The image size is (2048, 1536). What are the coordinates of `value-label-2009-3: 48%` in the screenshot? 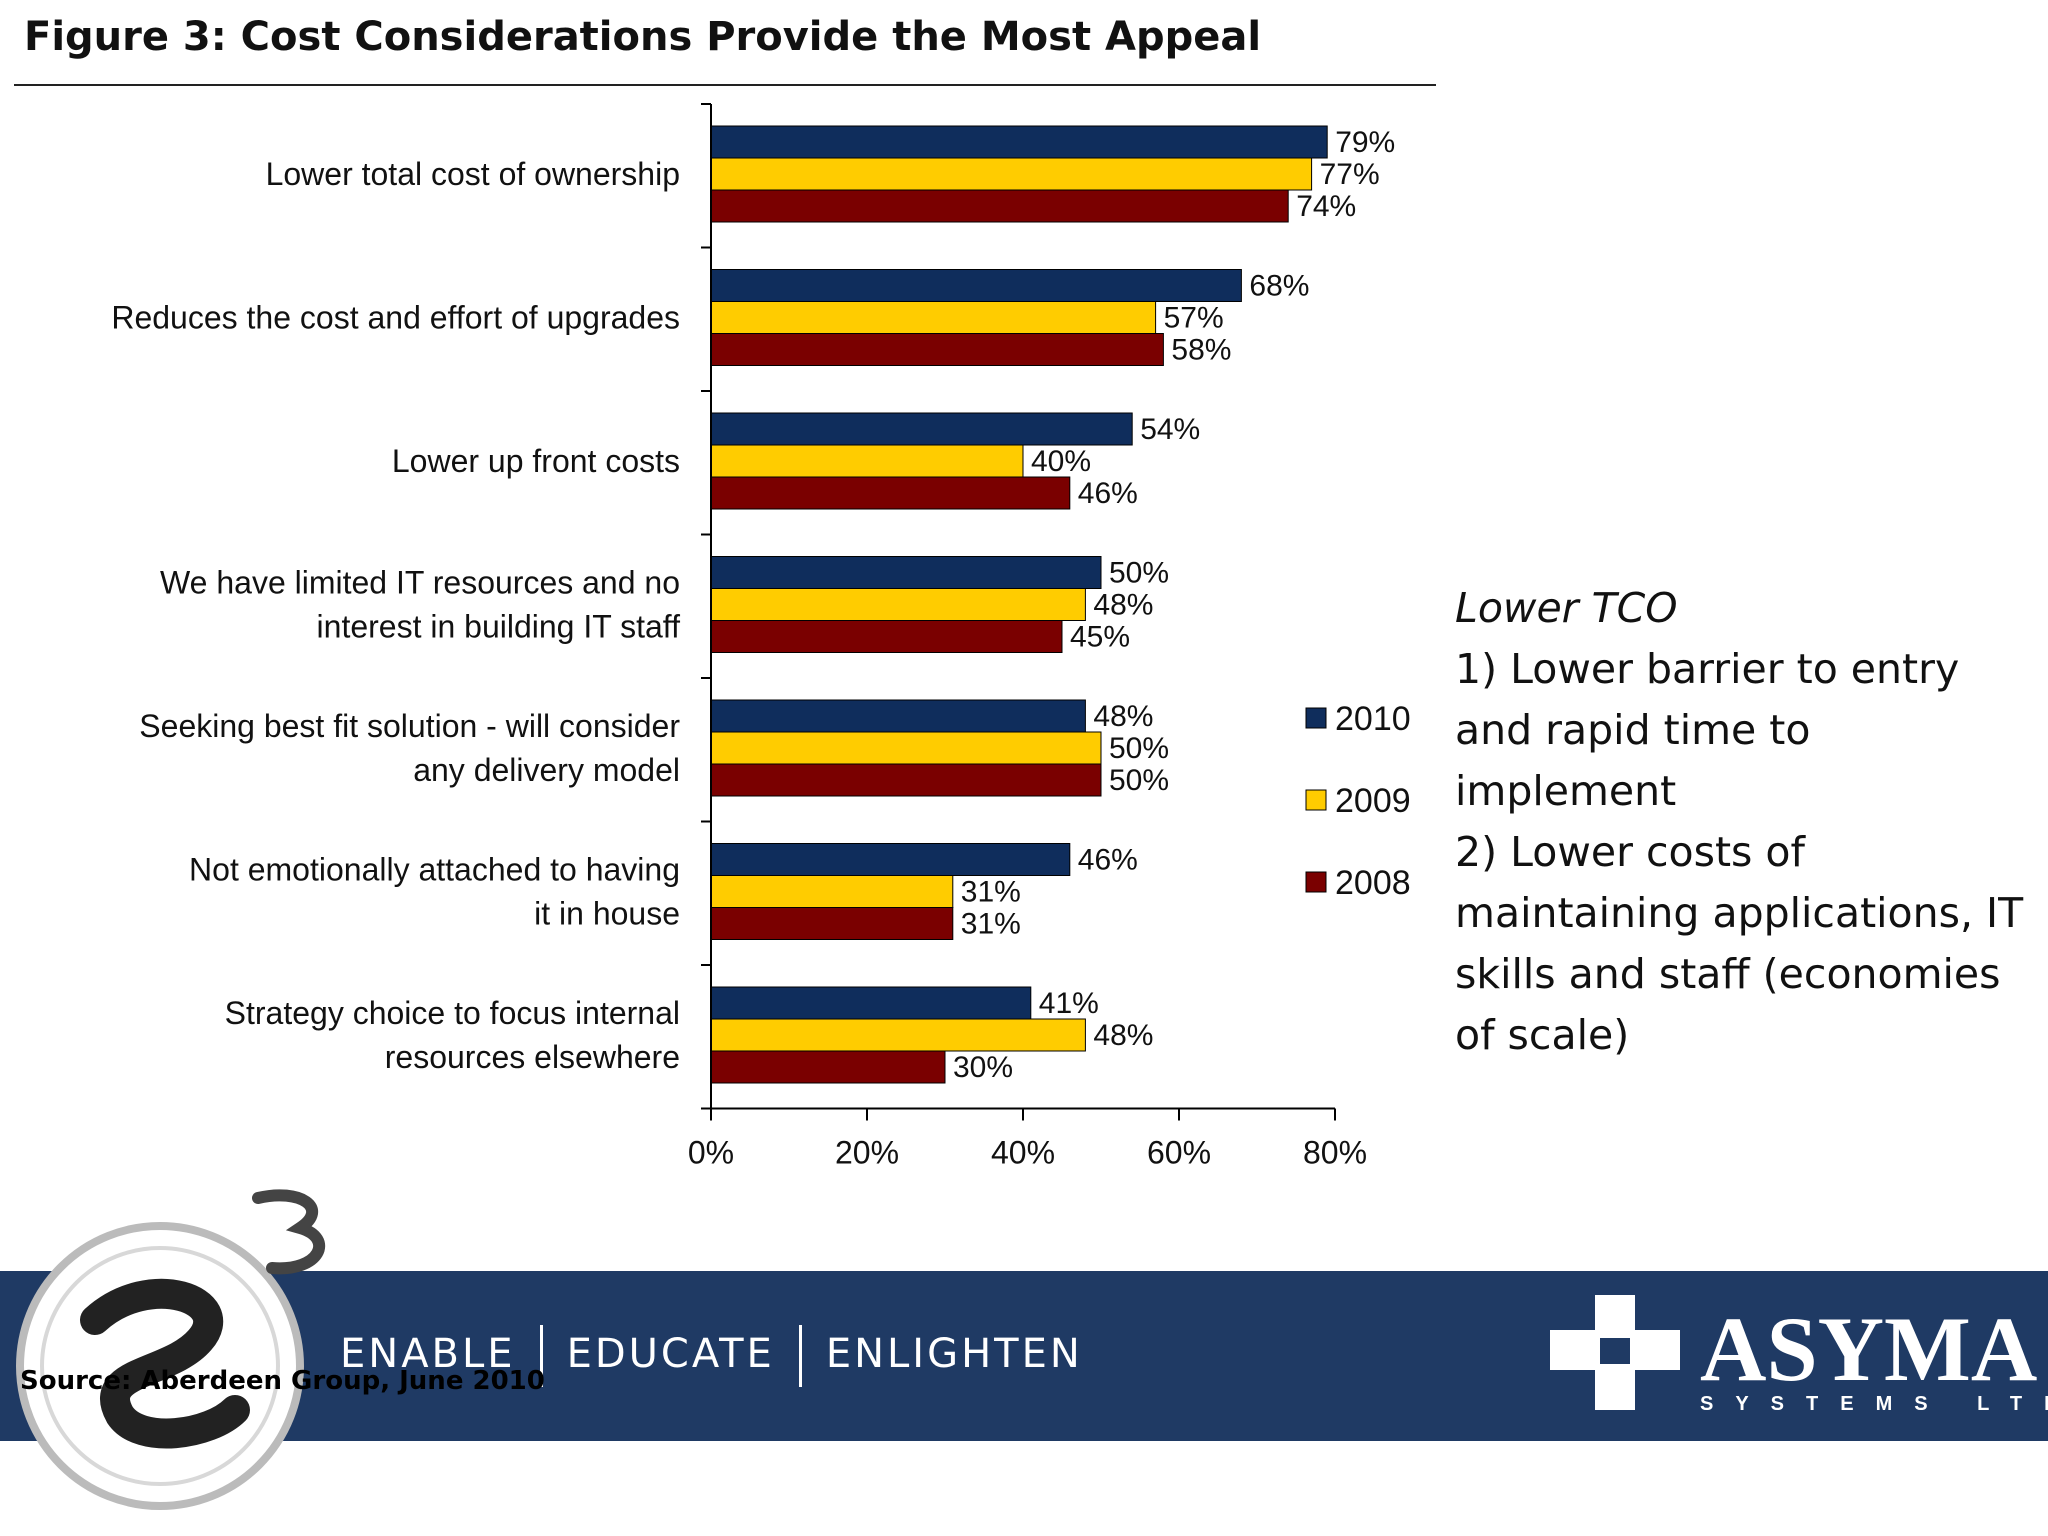 It's located at (1123, 605).